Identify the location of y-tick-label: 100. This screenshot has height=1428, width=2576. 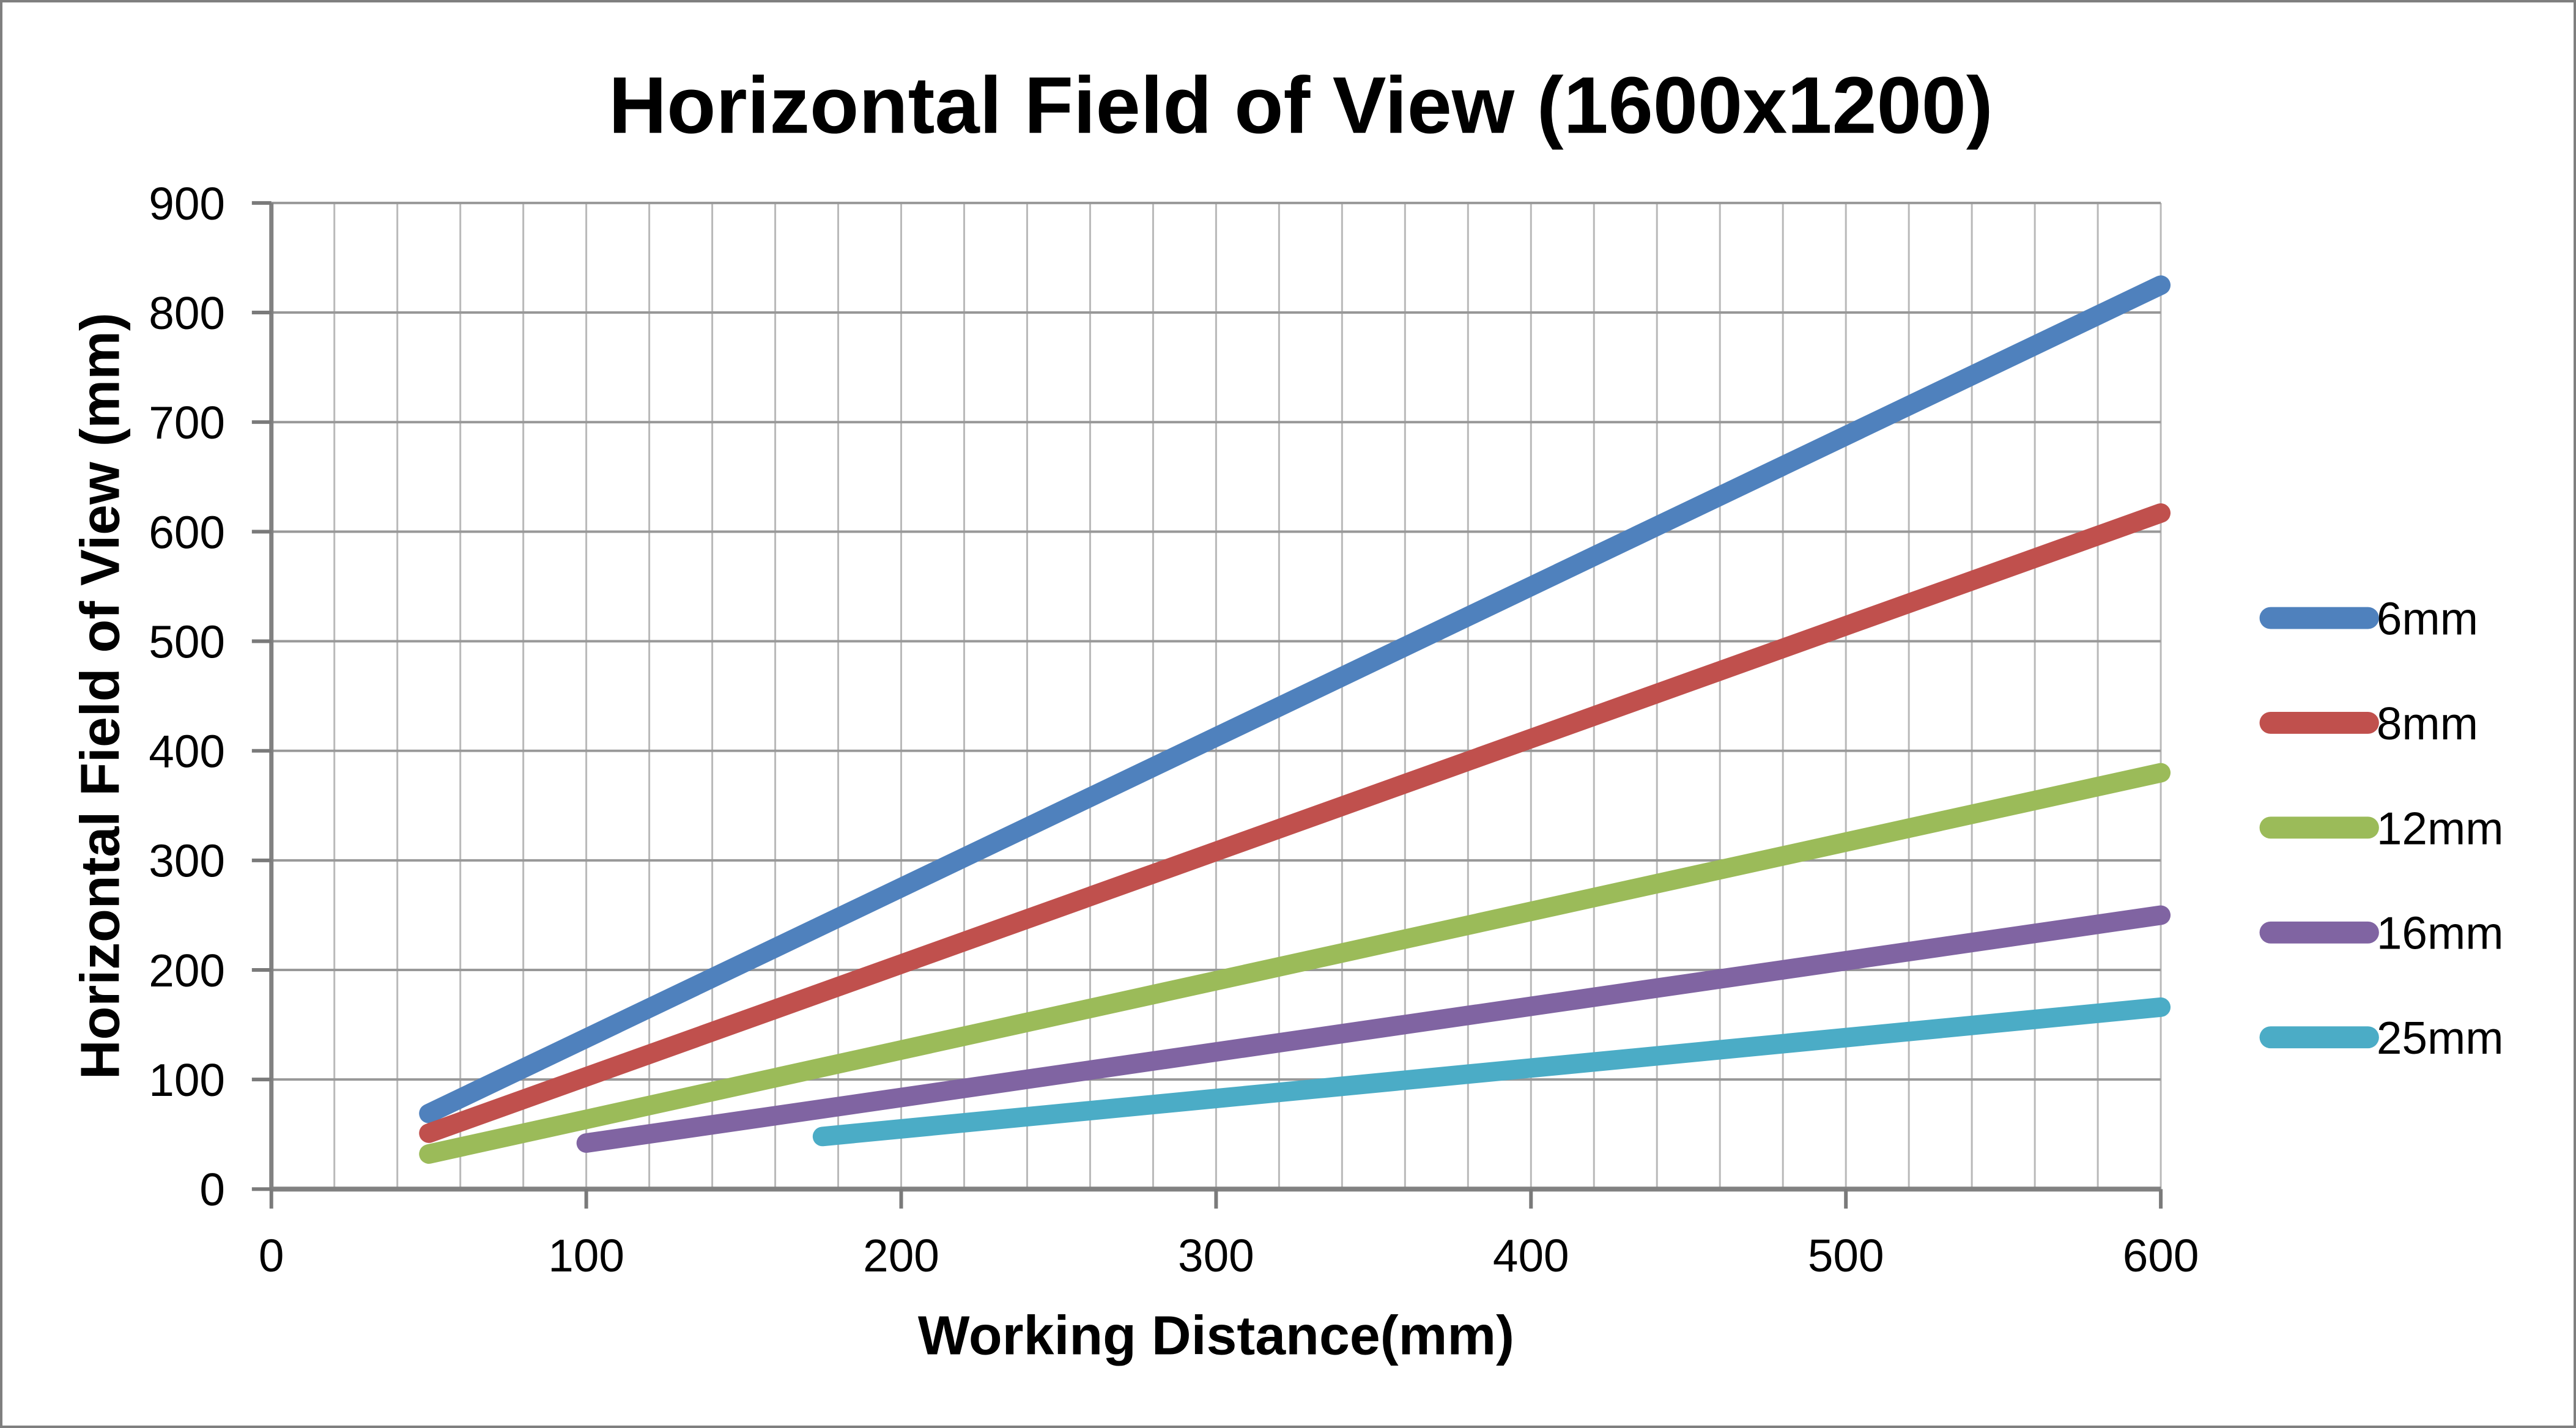
(187, 1080).